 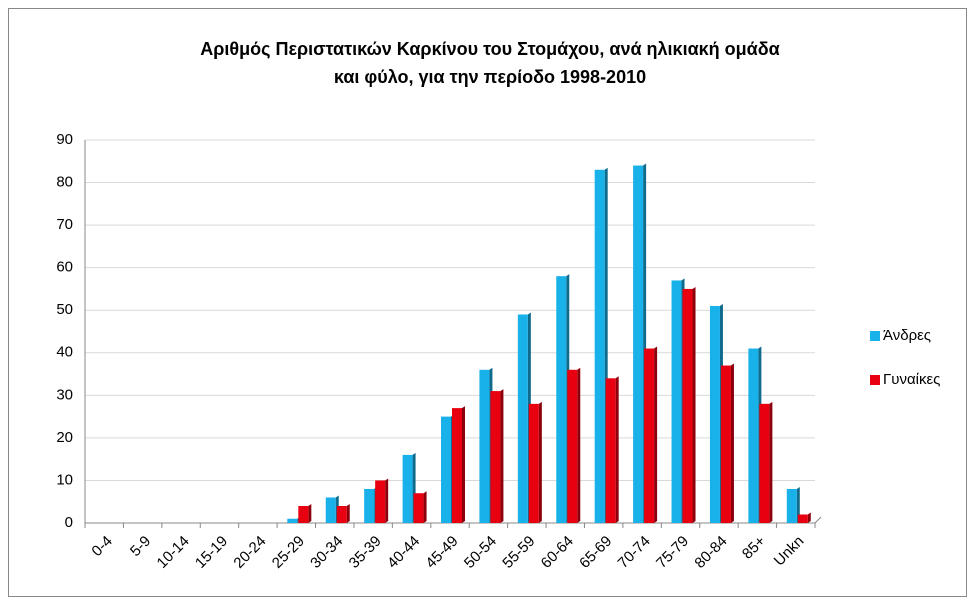 What do you see at coordinates (64, 394) in the screenshot?
I see `y-tick-label: 30` at bounding box center [64, 394].